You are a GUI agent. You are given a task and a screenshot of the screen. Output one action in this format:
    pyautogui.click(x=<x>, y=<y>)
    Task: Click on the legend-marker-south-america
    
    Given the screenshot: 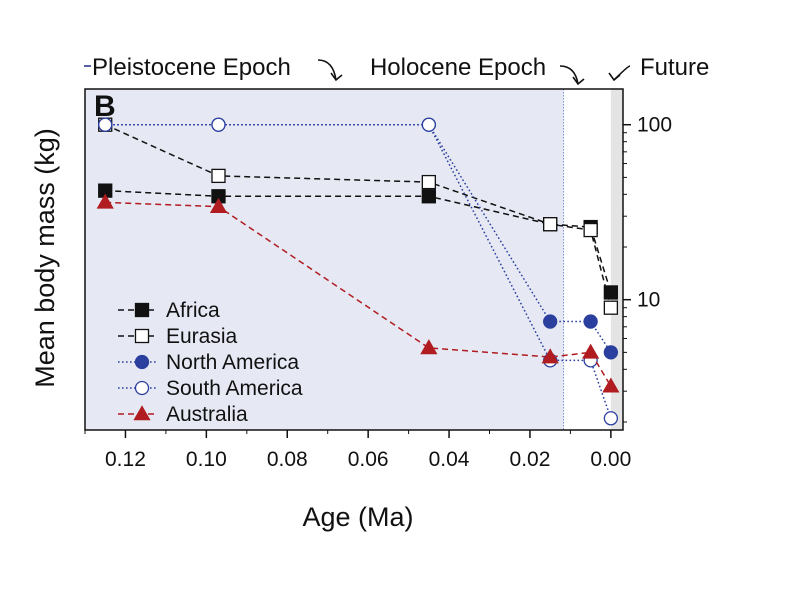 What is the action you would take?
    pyautogui.click(x=142, y=388)
    